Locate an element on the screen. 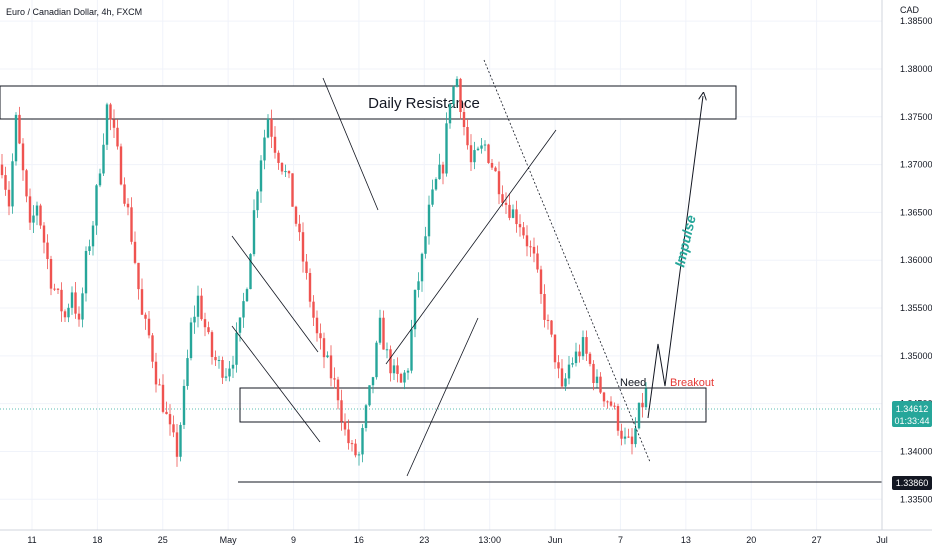  projection-path is located at coordinates (675, 257).